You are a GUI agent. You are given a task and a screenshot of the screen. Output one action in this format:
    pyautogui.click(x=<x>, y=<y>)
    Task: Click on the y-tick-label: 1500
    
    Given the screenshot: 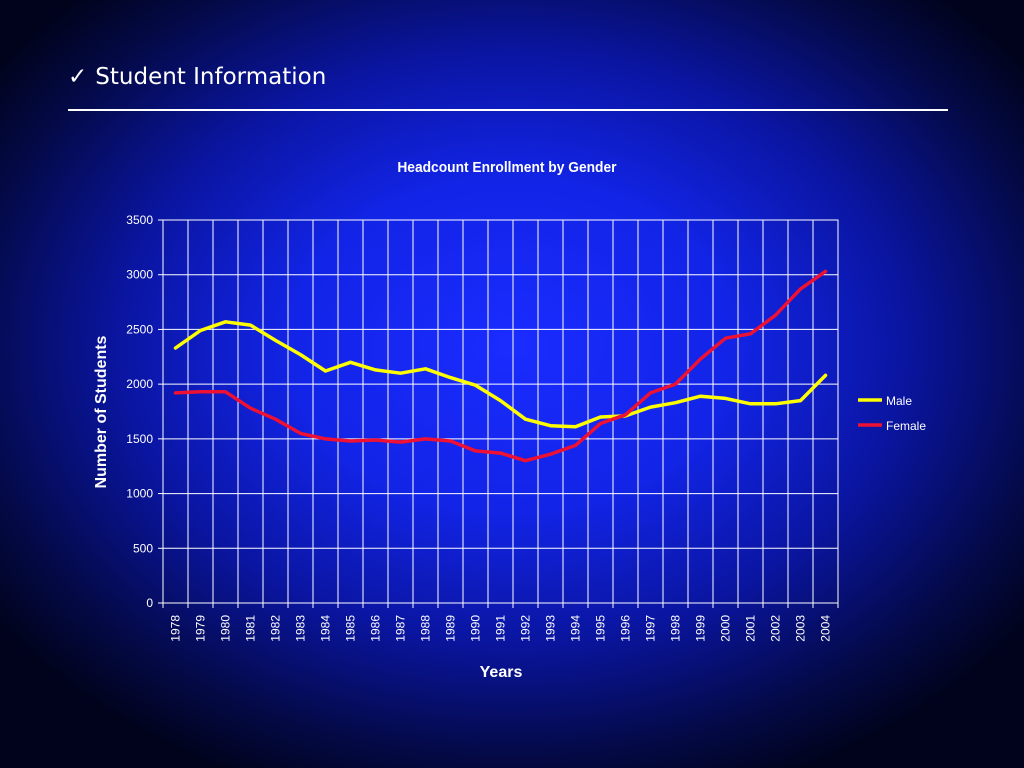 What is the action you would take?
    pyautogui.click(x=139, y=439)
    